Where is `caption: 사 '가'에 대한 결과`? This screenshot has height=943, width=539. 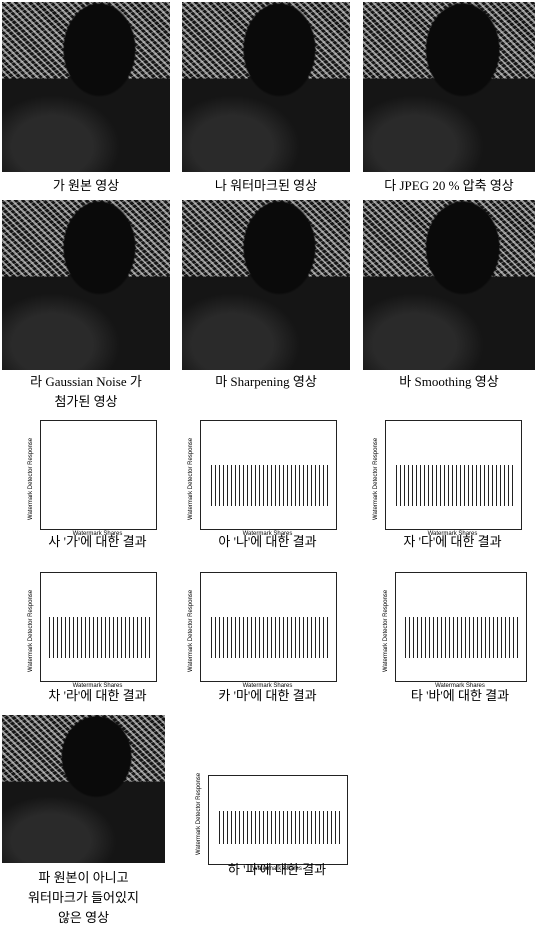 caption: 사 '가'에 대한 결과 is located at coordinates (97, 541).